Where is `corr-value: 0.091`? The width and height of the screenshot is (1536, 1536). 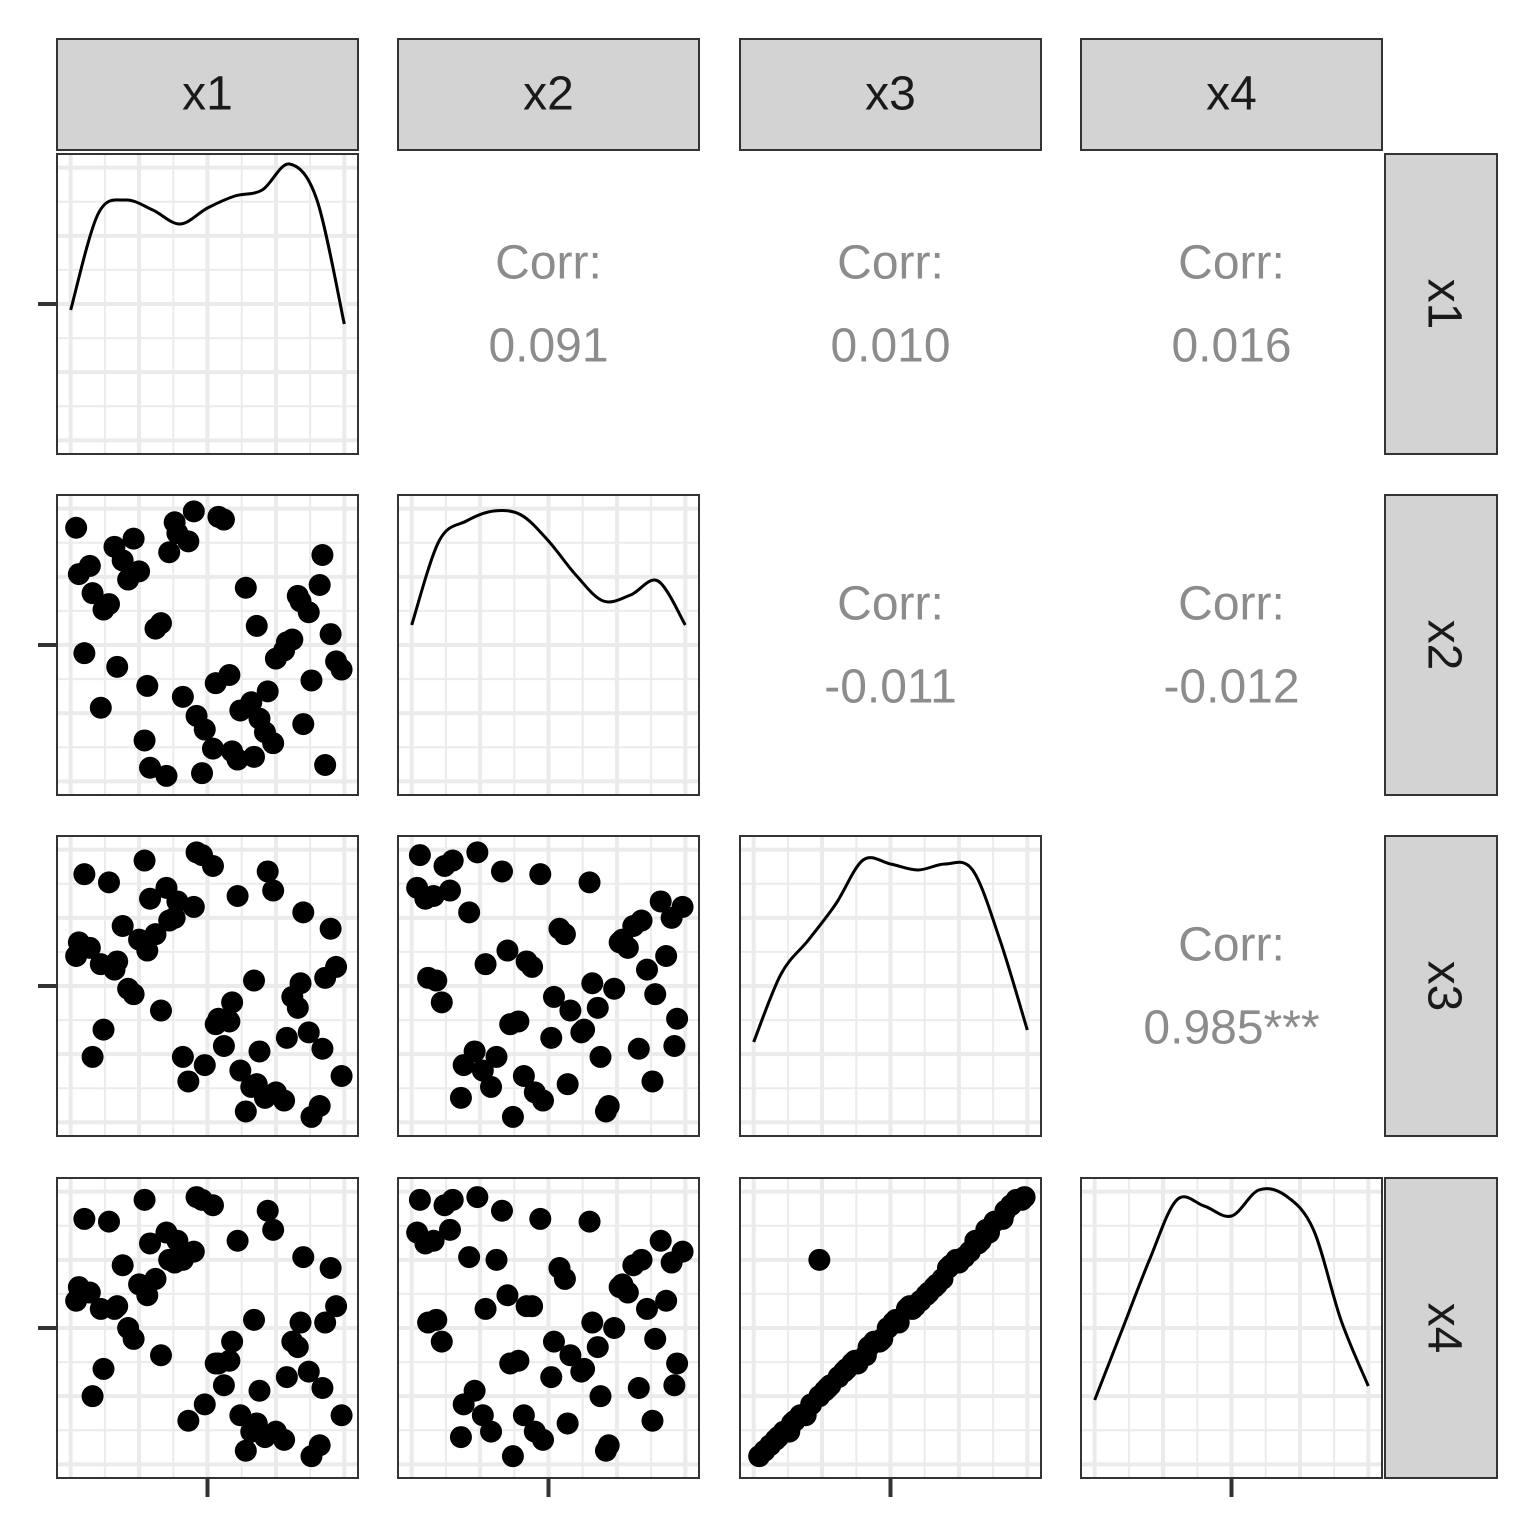
corr-value: 0.091 is located at coordinates (548, 346).